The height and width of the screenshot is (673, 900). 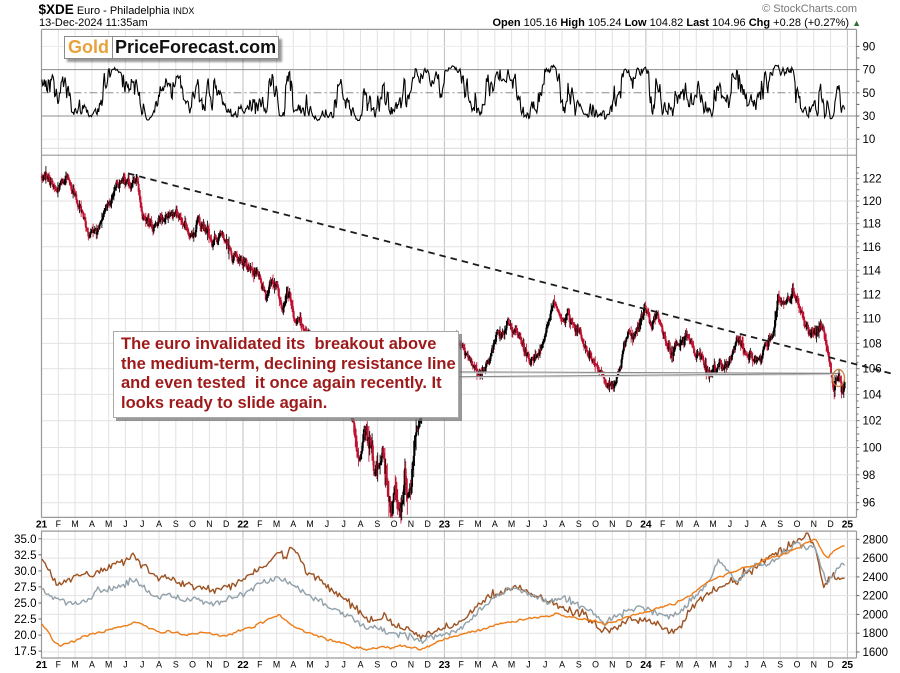 I want to click on svg-text: 120, so click(x=872, y=202).